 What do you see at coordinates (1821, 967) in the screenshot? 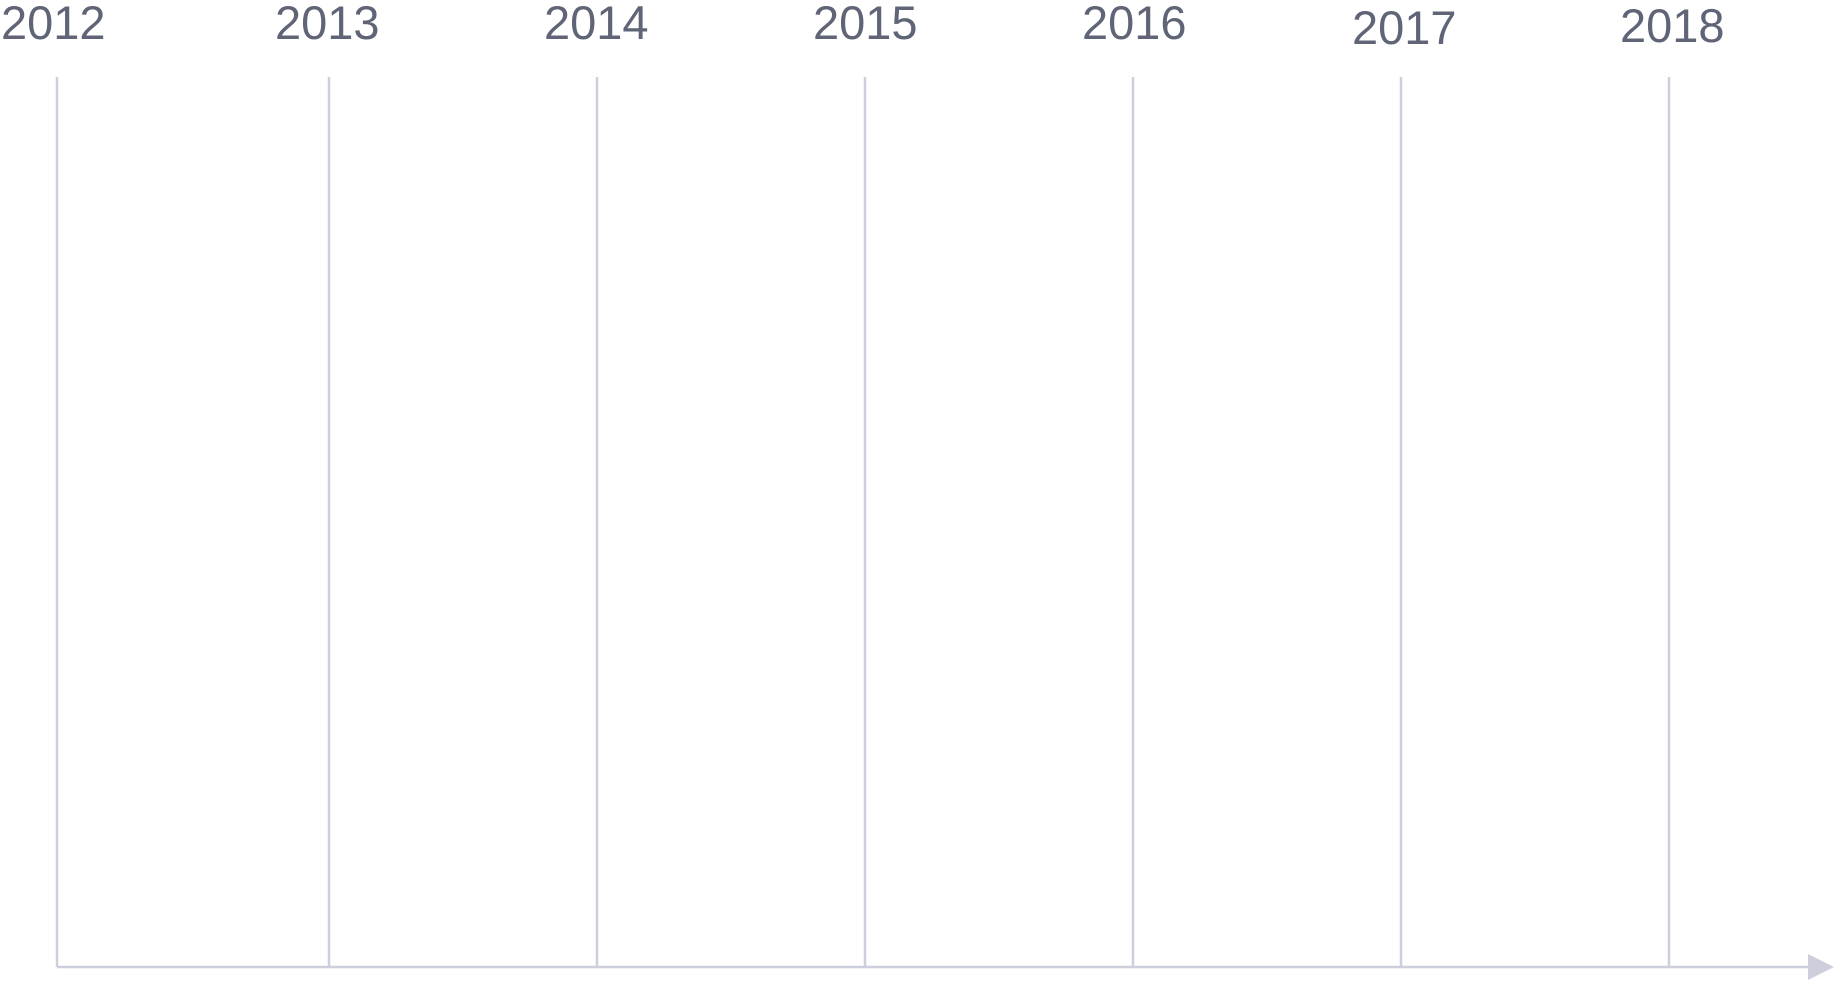
I see `axis-arrow-icon` at bounding box center [1821, 967].